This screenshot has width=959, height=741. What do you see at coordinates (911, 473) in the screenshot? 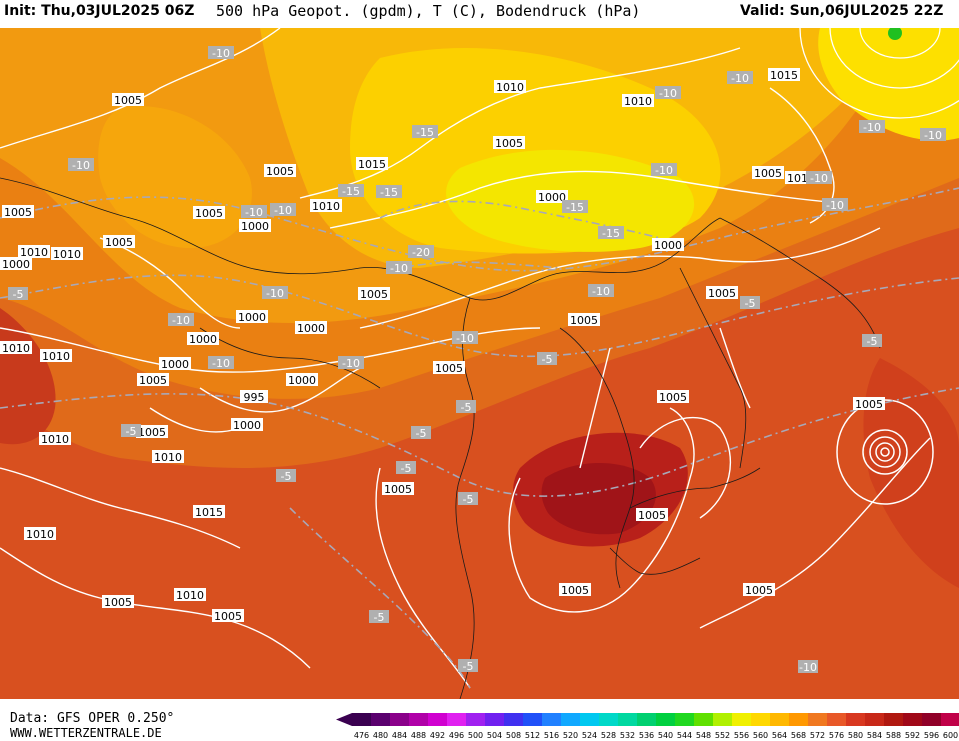
I see `warm-region-pacific` at bounding box center [911, 473].